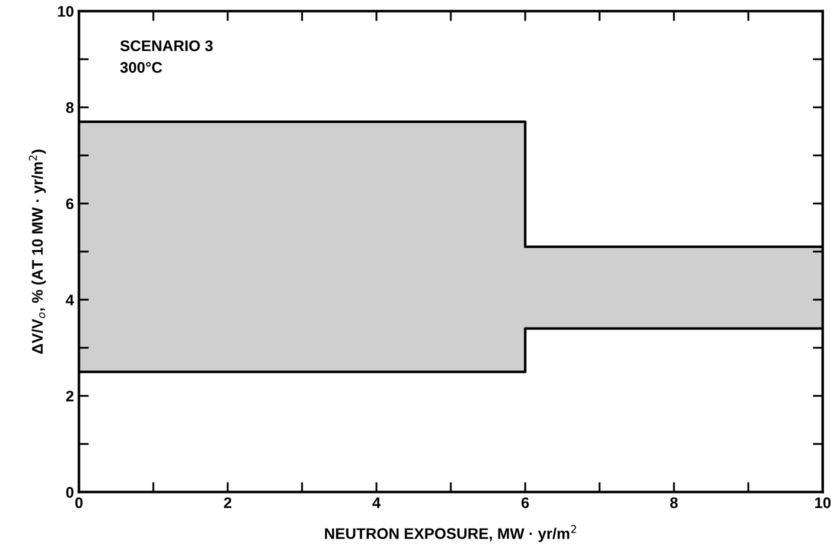 The height and width of the screenshot is (556, 831). Describe the element at coordinates (70, 396) in the screenshot. I see `y-tick-label: 2` at that location.